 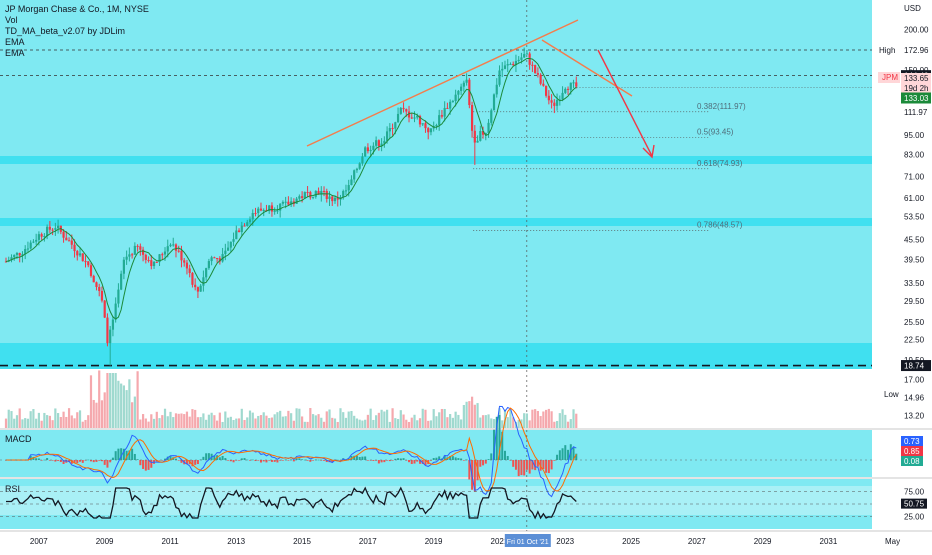 I want to click on time-tick: May, so click(x=892, y=541).